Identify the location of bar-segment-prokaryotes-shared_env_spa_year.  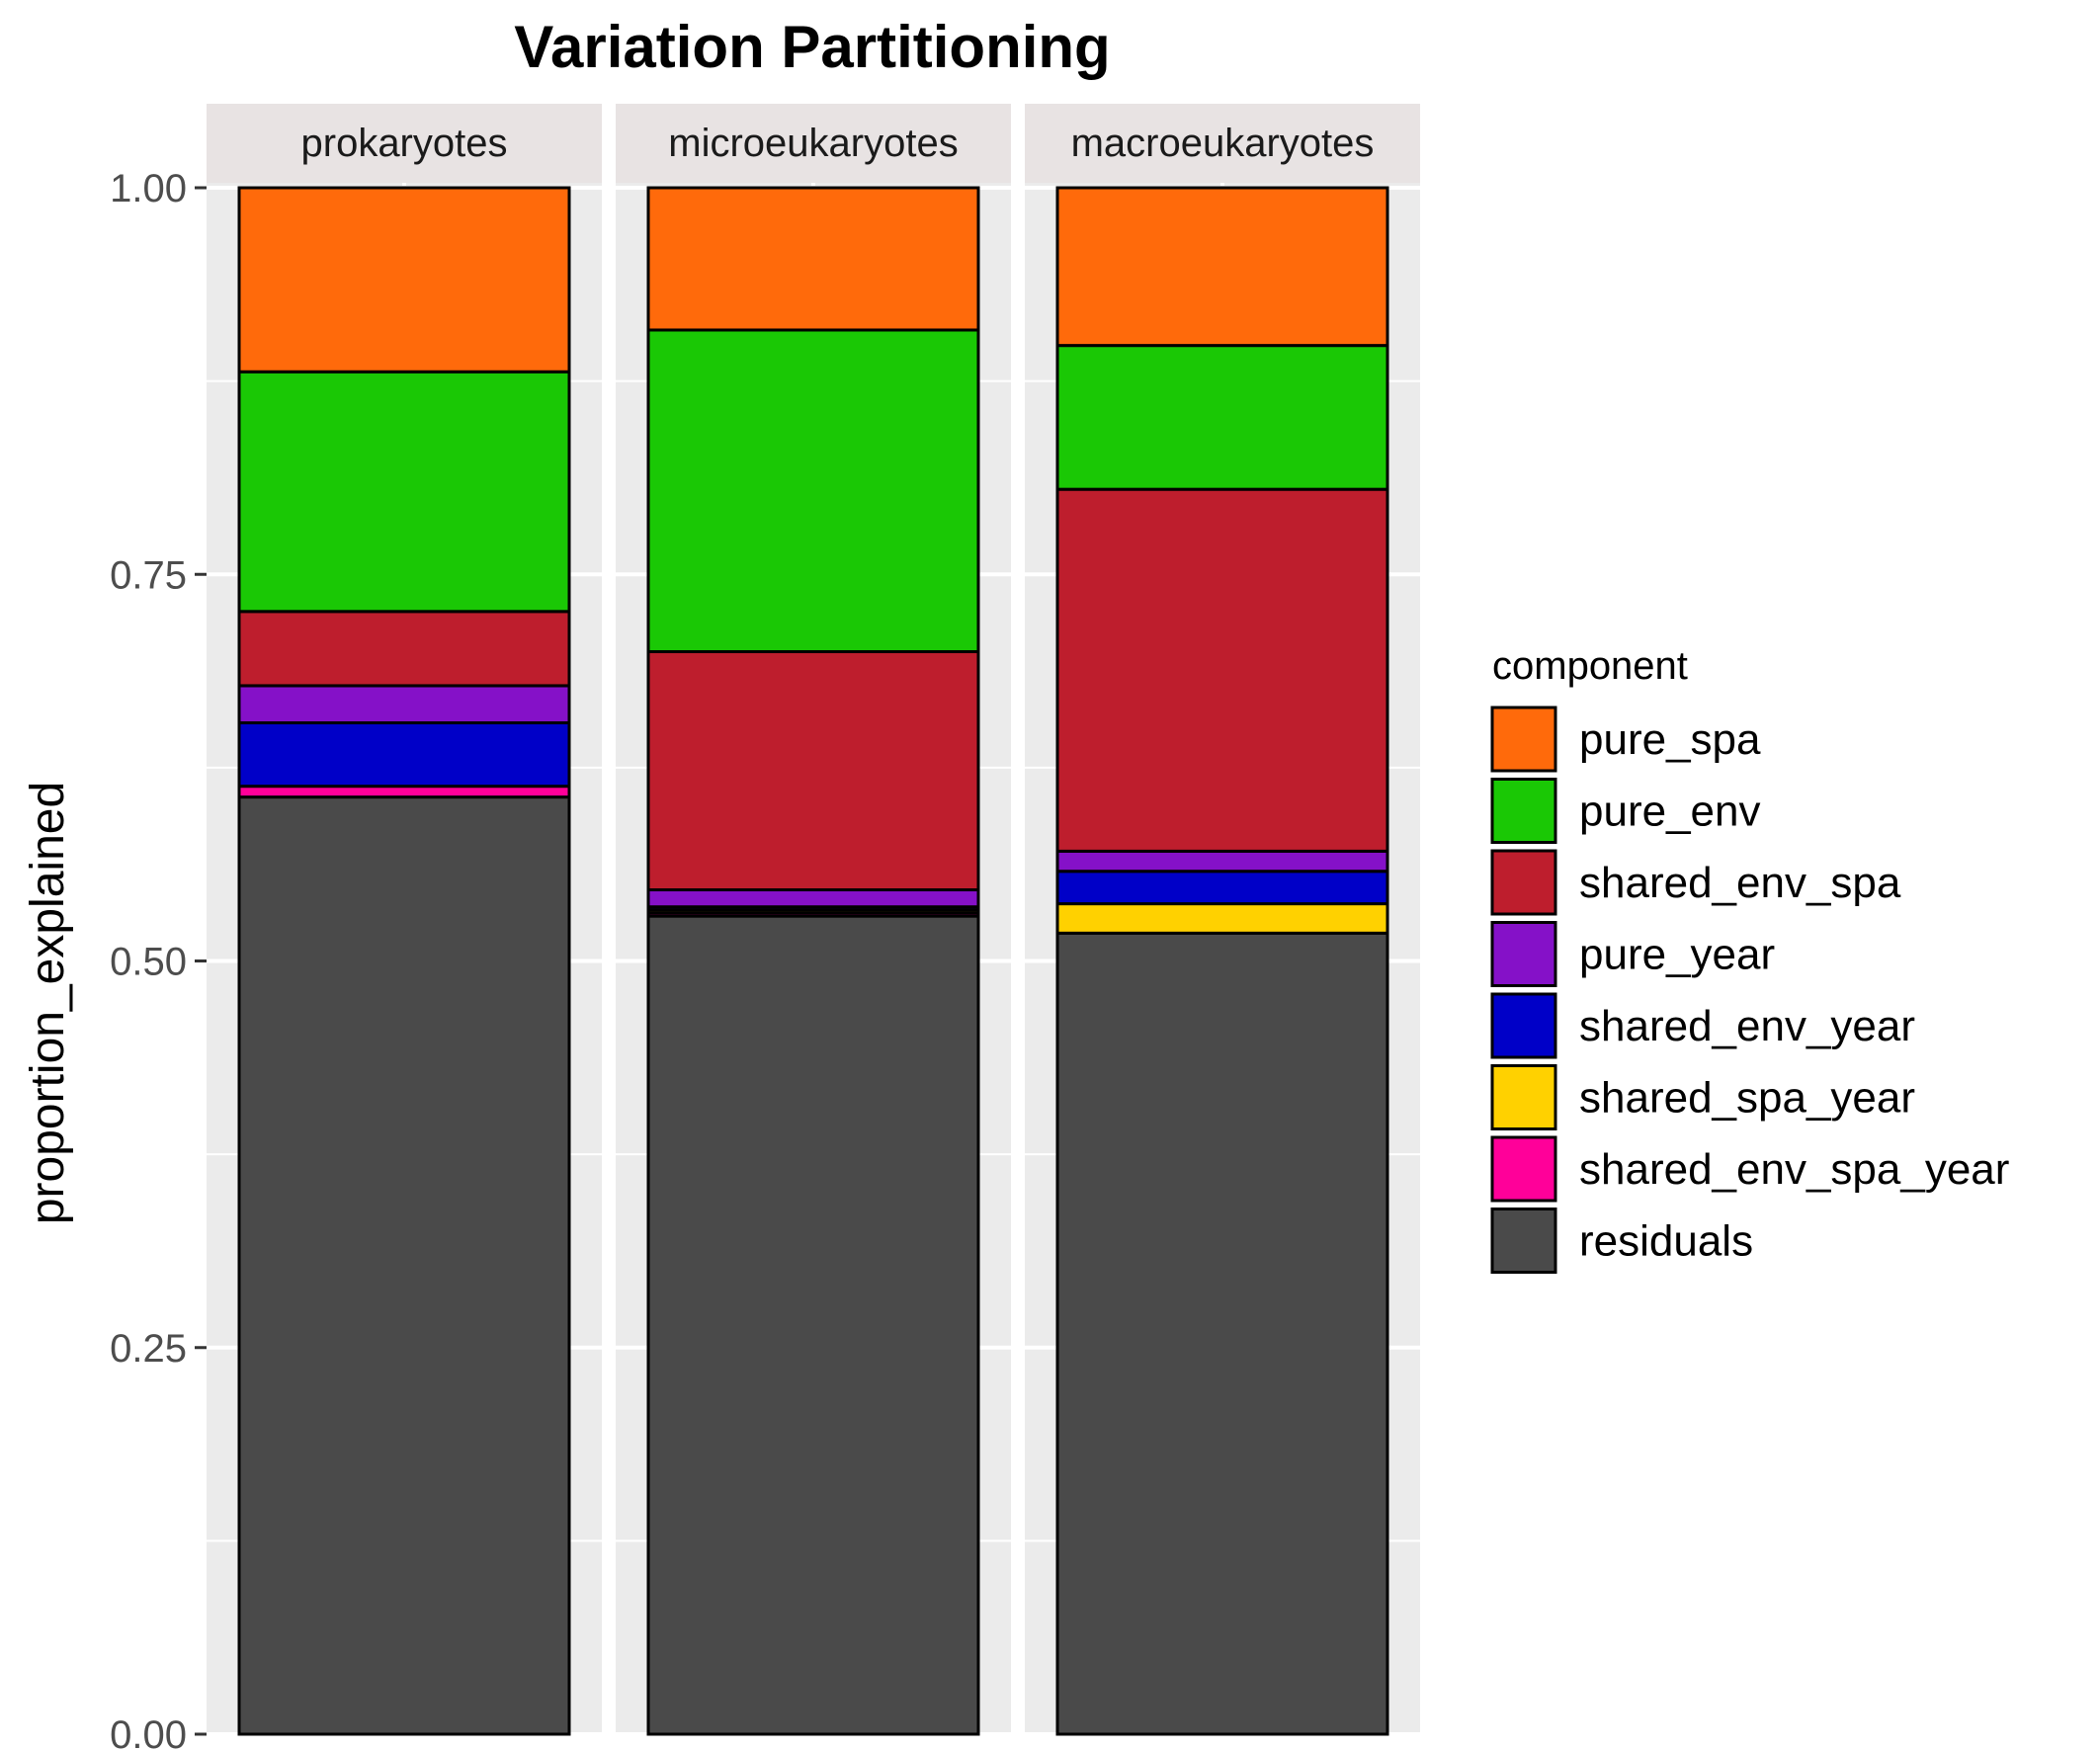
(404, 792).